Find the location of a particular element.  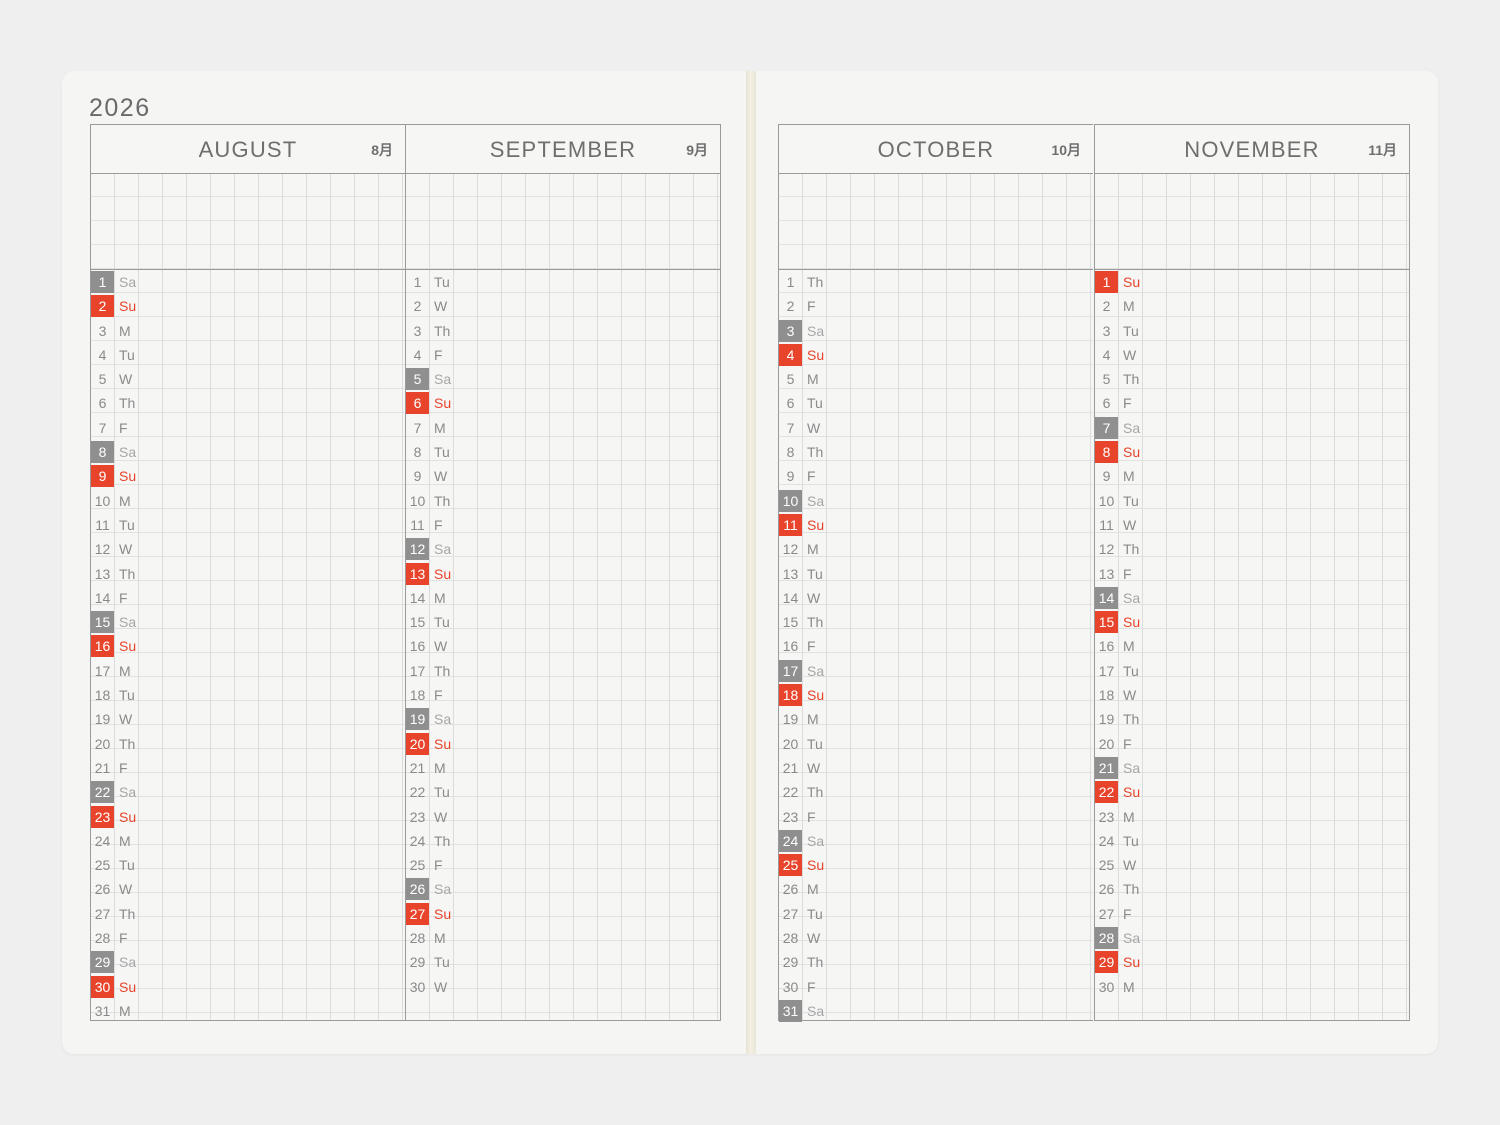

day-number: 18 is located at coordinates (417, 695).